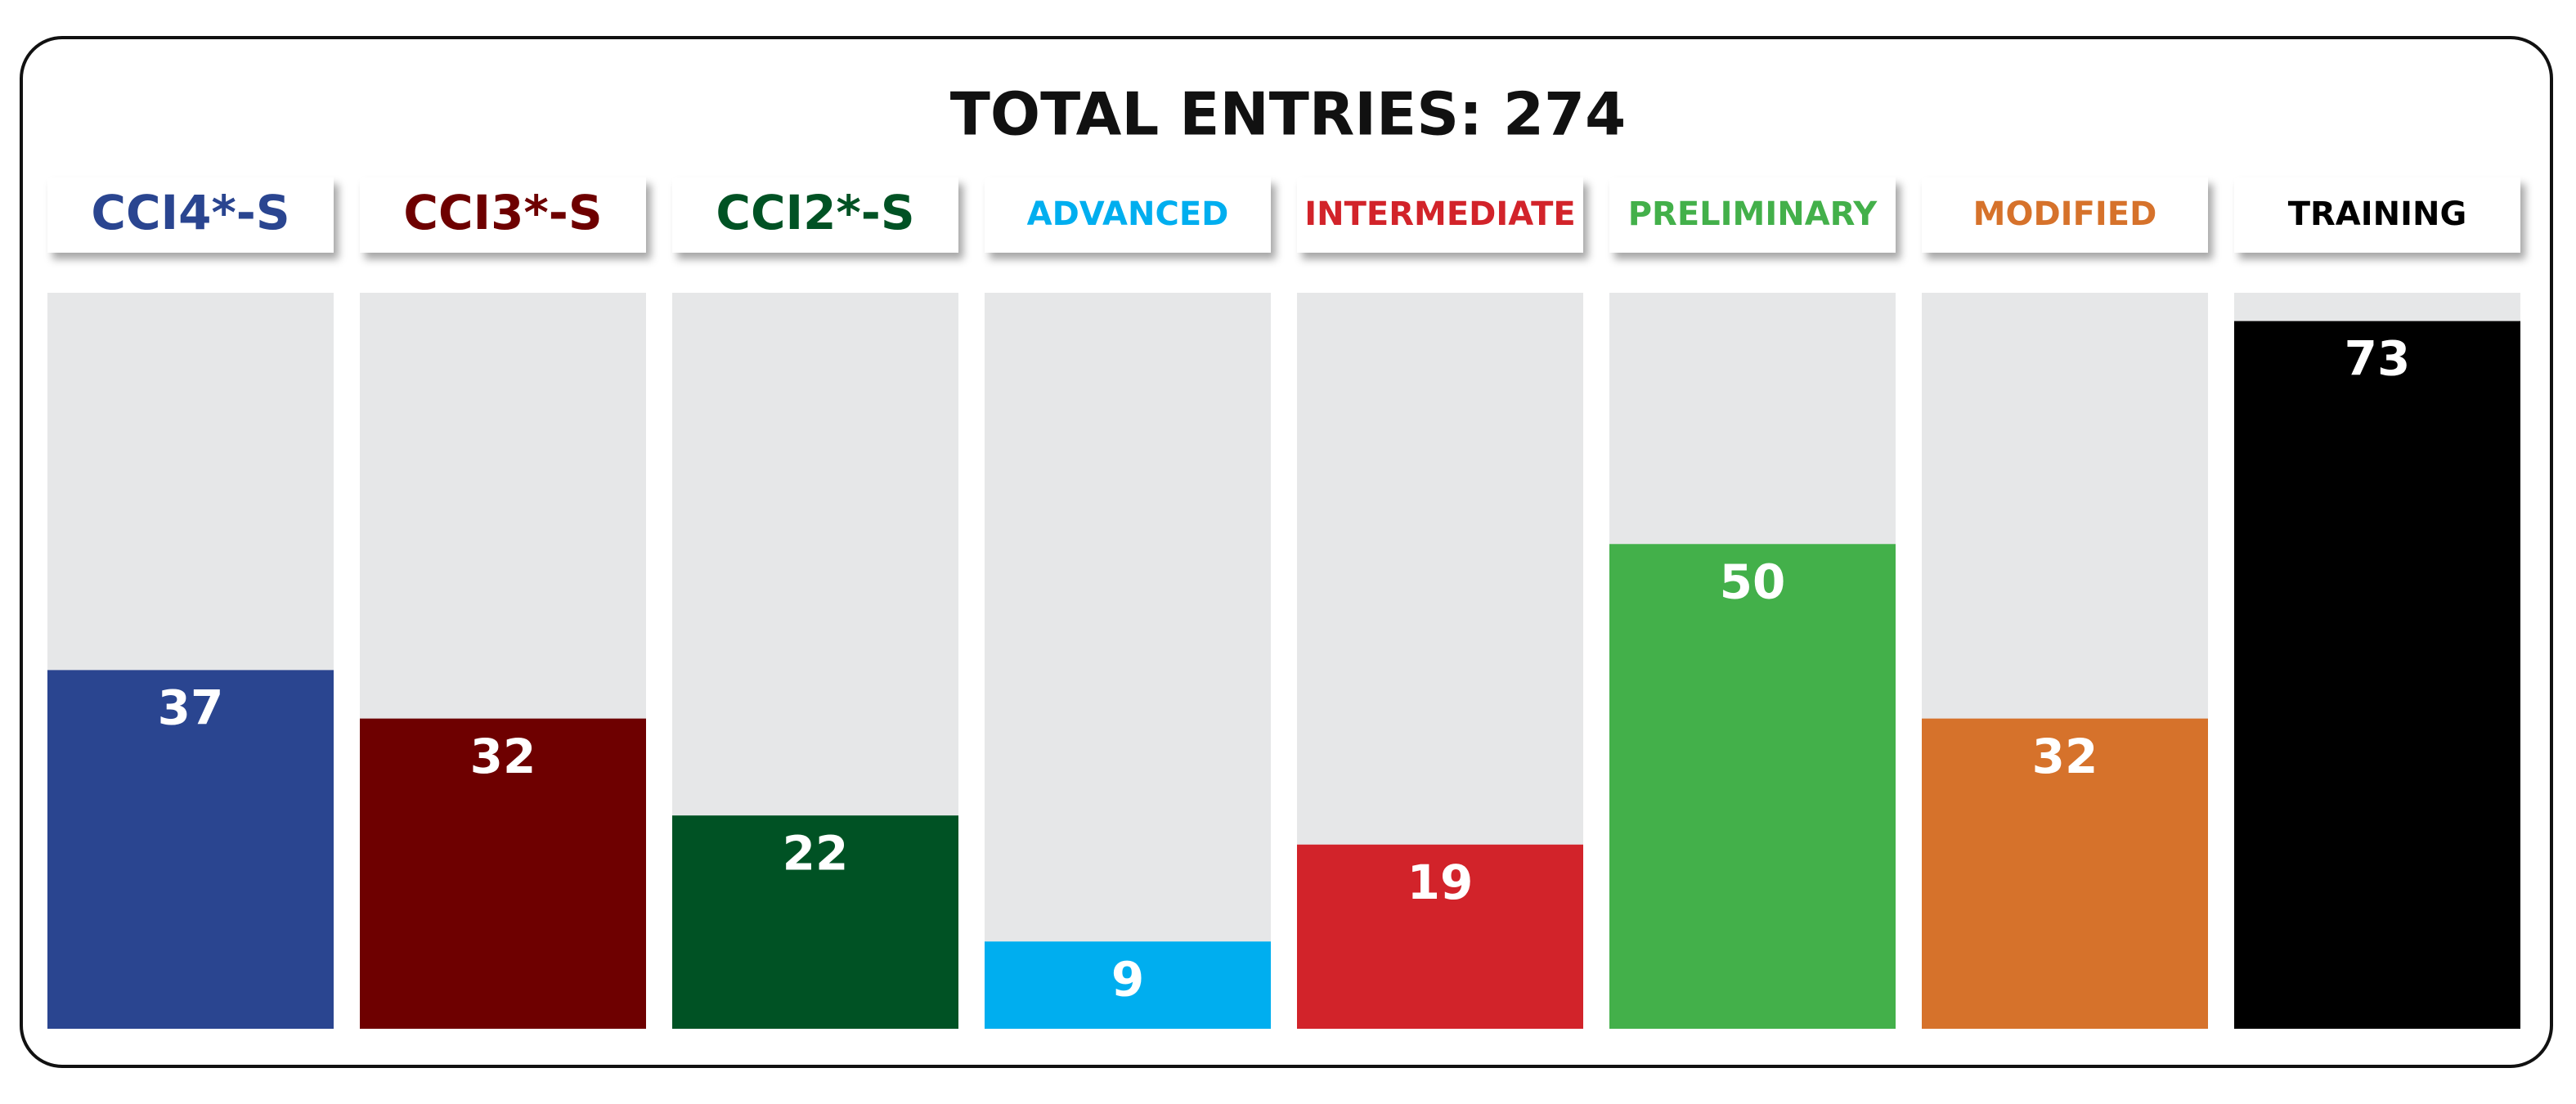 Image resolution: width=2576 pixels, height=1104 pixels. Describe the element at coordinates (816, 853) in the screenshot. I see `value-label: 22` at that location.